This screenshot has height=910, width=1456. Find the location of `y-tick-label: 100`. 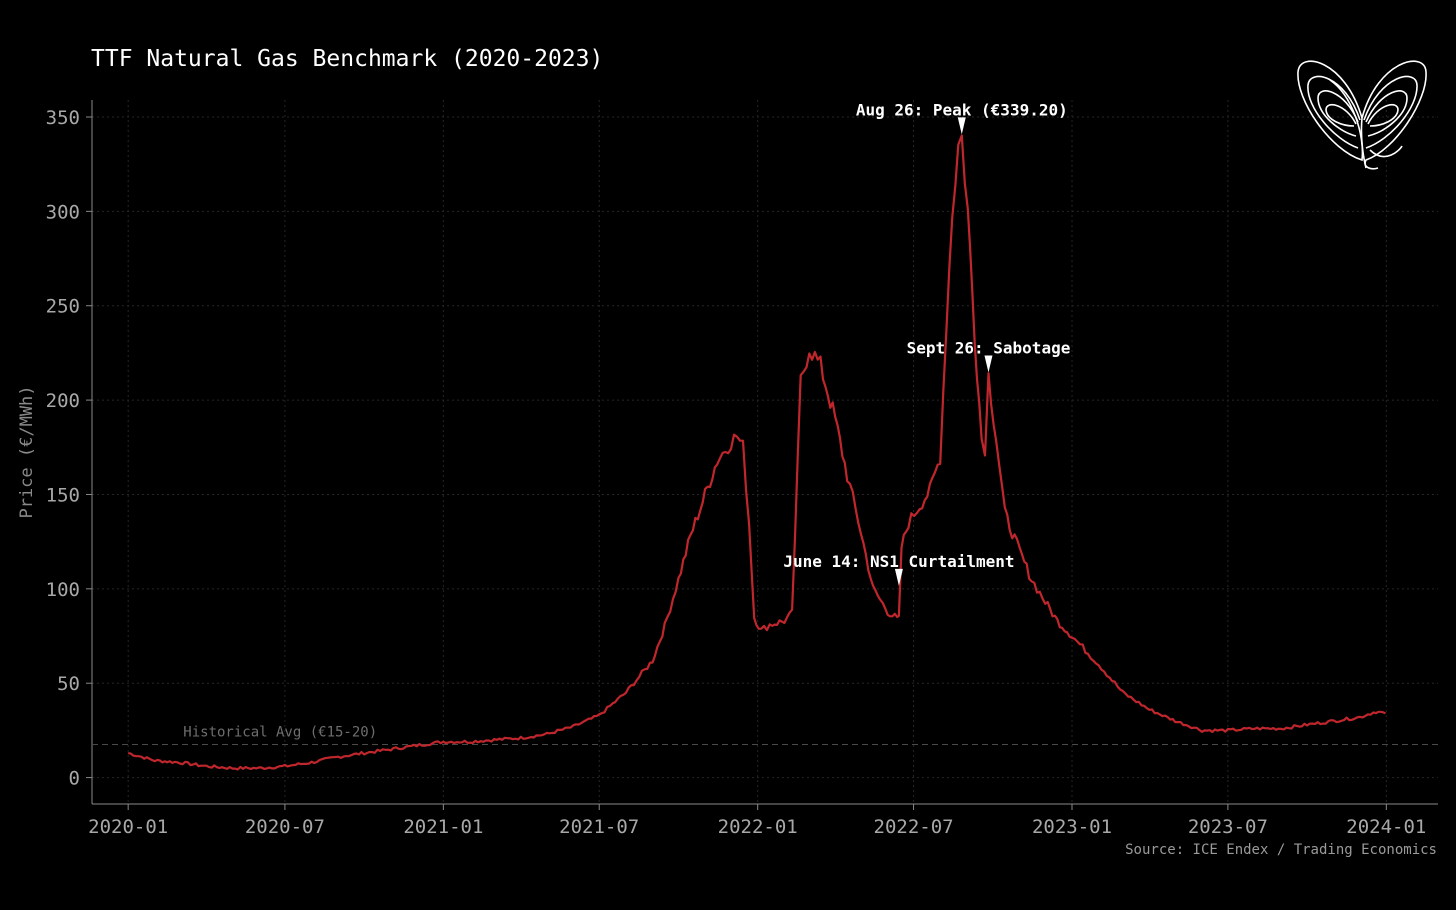

y-tick-label: 100 is located at coordinates (63, 590).